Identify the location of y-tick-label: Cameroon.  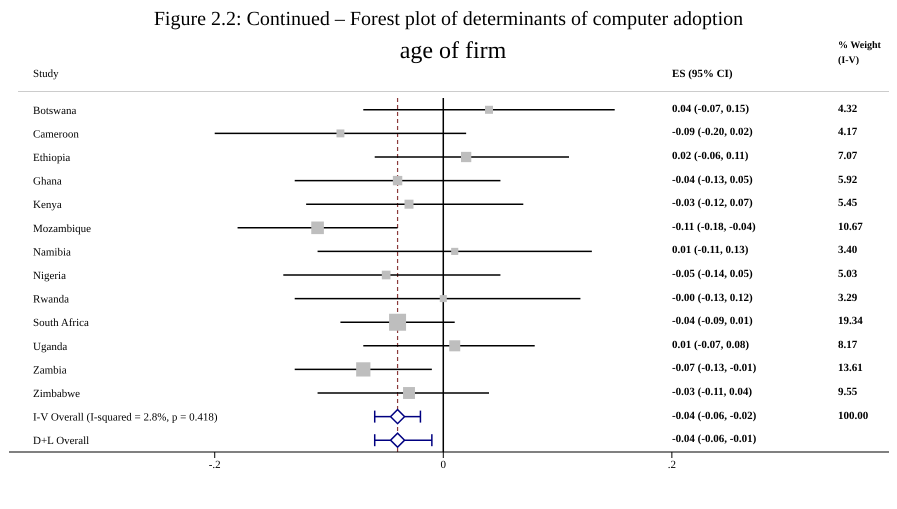
(56, 134).